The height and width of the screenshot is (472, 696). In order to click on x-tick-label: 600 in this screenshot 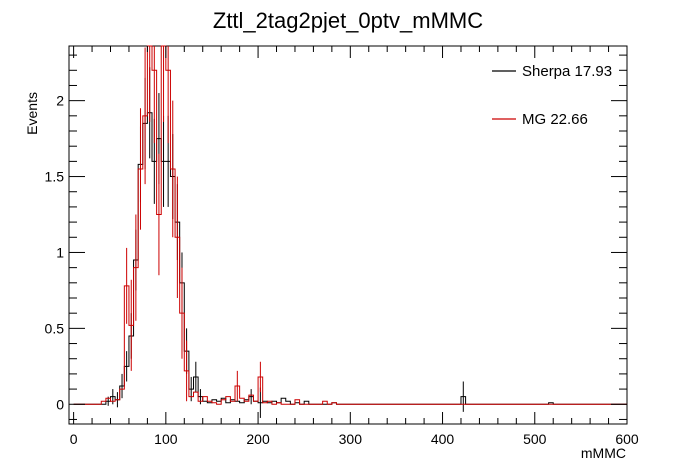, I will do `click(627, 439)`.